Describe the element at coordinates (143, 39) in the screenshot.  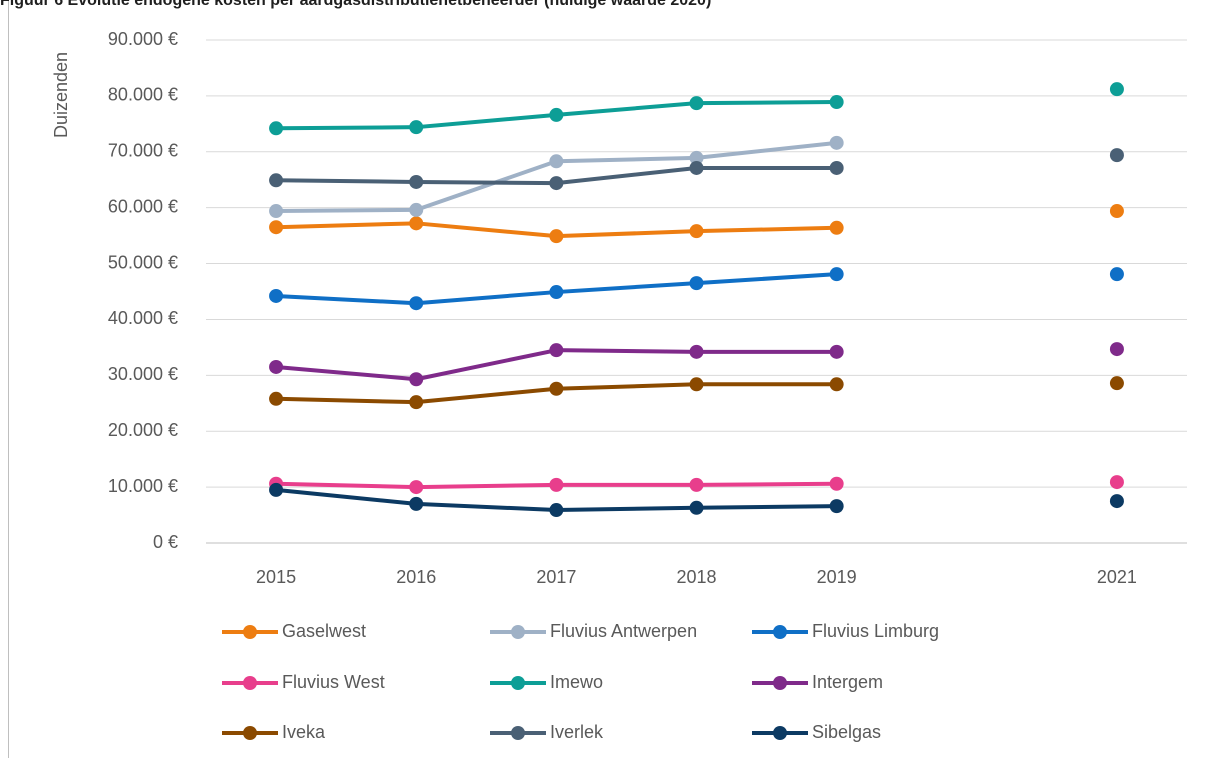
I see `y-tick-label: 90.000 €` at that location.